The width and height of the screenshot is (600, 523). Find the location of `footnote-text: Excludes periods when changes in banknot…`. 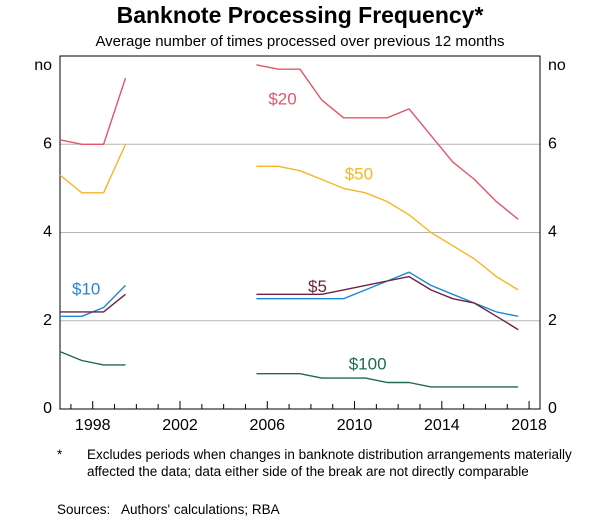

footnote-text: Excludes periods when changes in banknot… is located at coordinates (329, 463).